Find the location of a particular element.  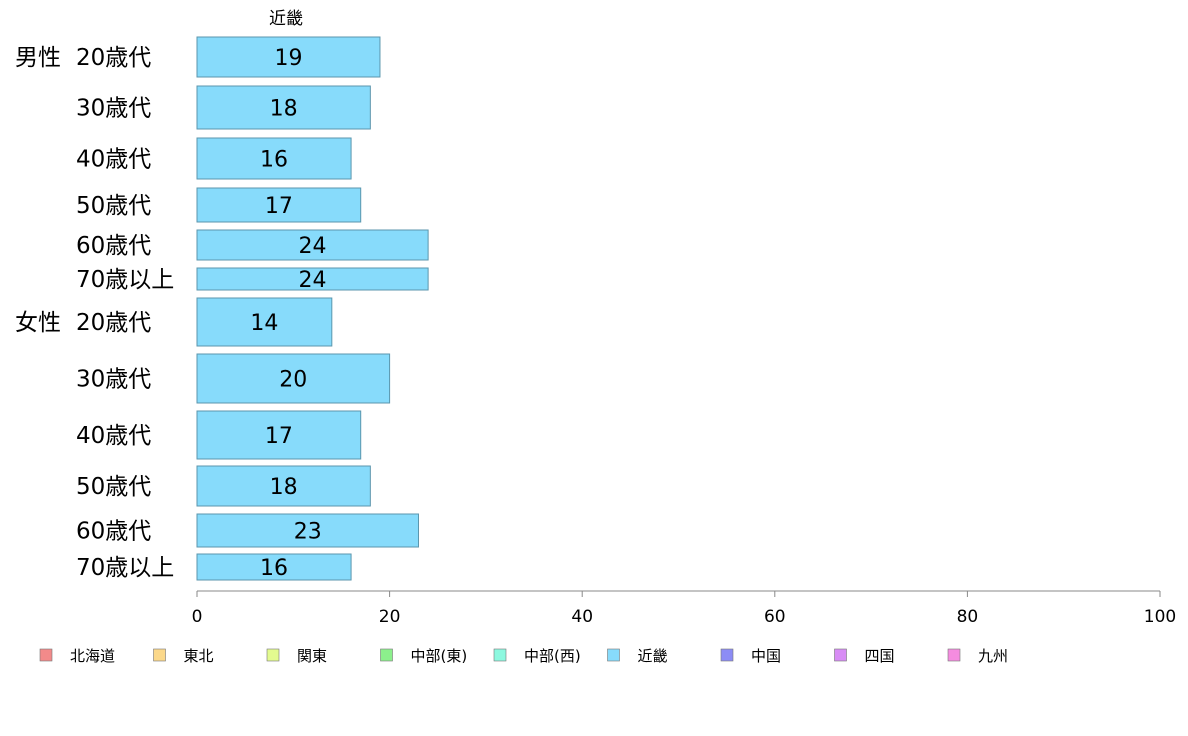

legend: 北海道 東北 関東 中部(東) 中部(西) 近畿 中国 四国 九州 is located at coordinates (523, 656).